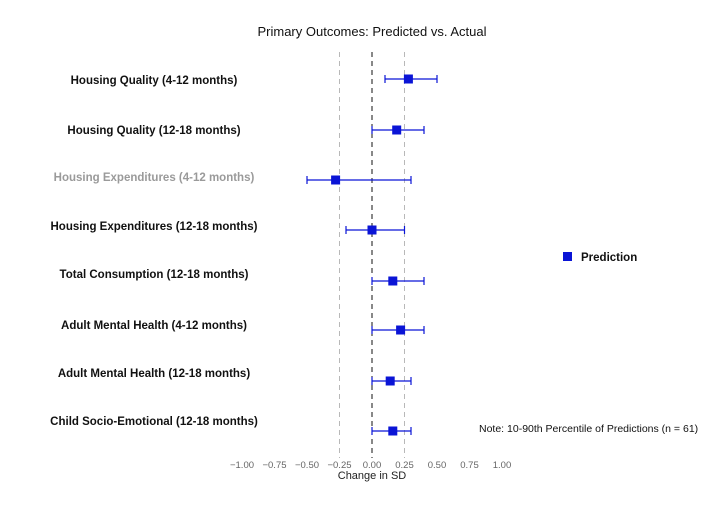 Image resolution: width=725 pixels, height=514 pixels. Describe the element at coordinates (307, 465) in the screenshot. I see `x-tick-label: −0.50` at that location.